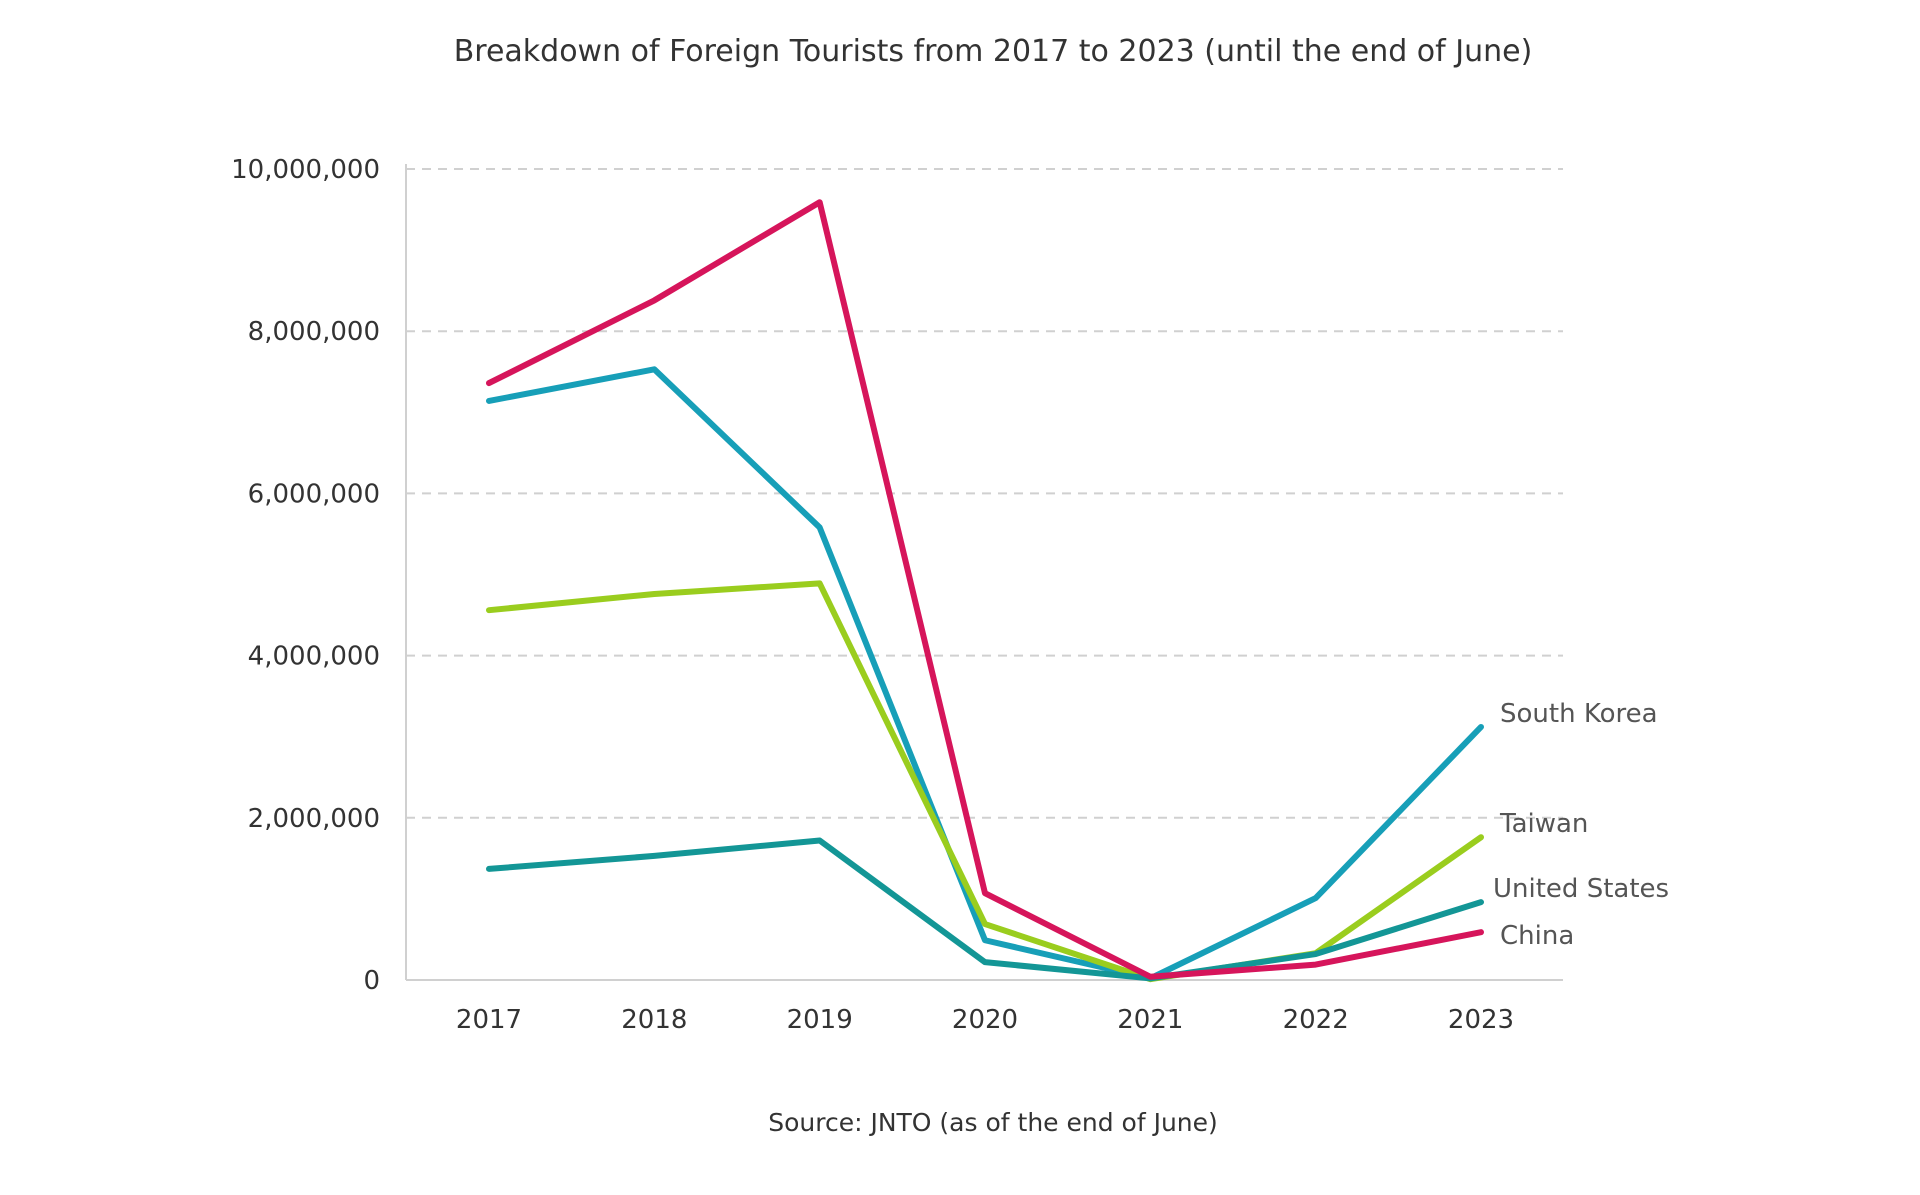 Image resolution: width=1920 pixels, height=1195 pixels. What do you see at coordinates (489, 1020) in the screenshot?
I see `x-tick-label: 2017` at bounding box center [489, 1020].